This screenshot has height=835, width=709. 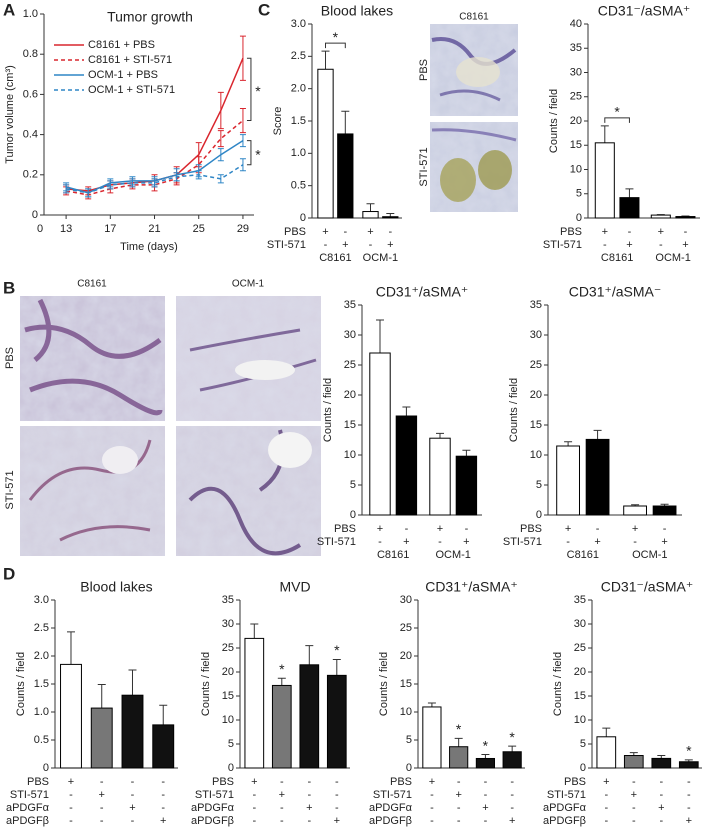 What do you see at coordinates (150, 17) in the screenshot?
I see `chart-title: Tumor growth` at bounding box center [150, 17].